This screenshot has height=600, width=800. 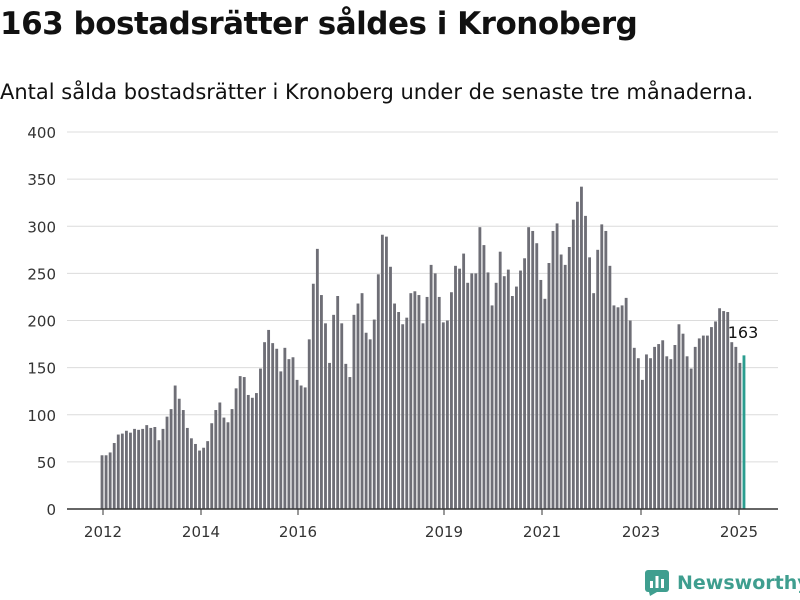 I want to click on x-tick-label: 2021, so click(x=542, y=532).